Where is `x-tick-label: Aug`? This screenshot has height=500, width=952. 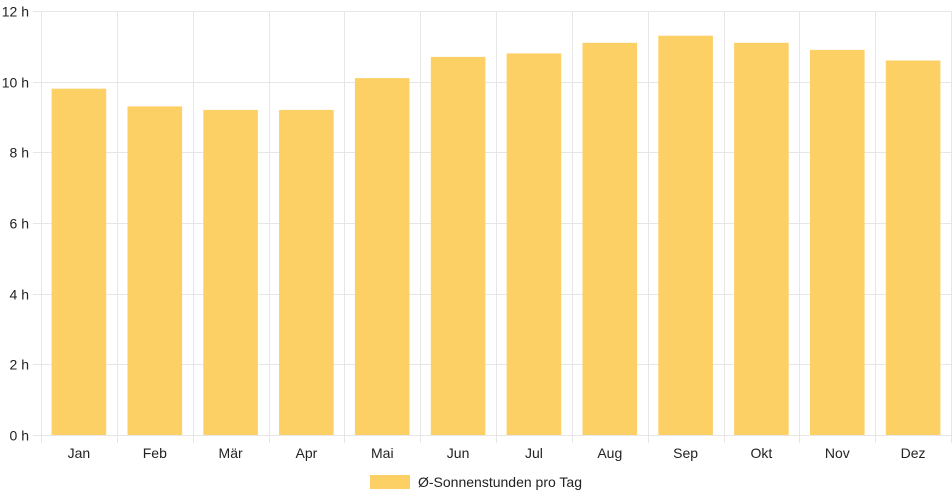
x-tick-label: Aug is located at coordinates (609, 453).